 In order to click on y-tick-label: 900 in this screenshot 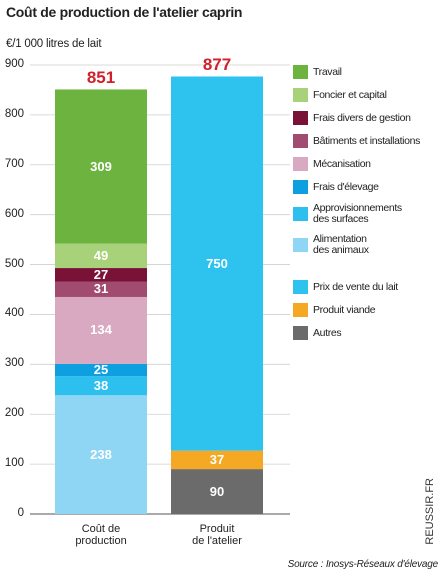, I will do `click(14, 64)`.